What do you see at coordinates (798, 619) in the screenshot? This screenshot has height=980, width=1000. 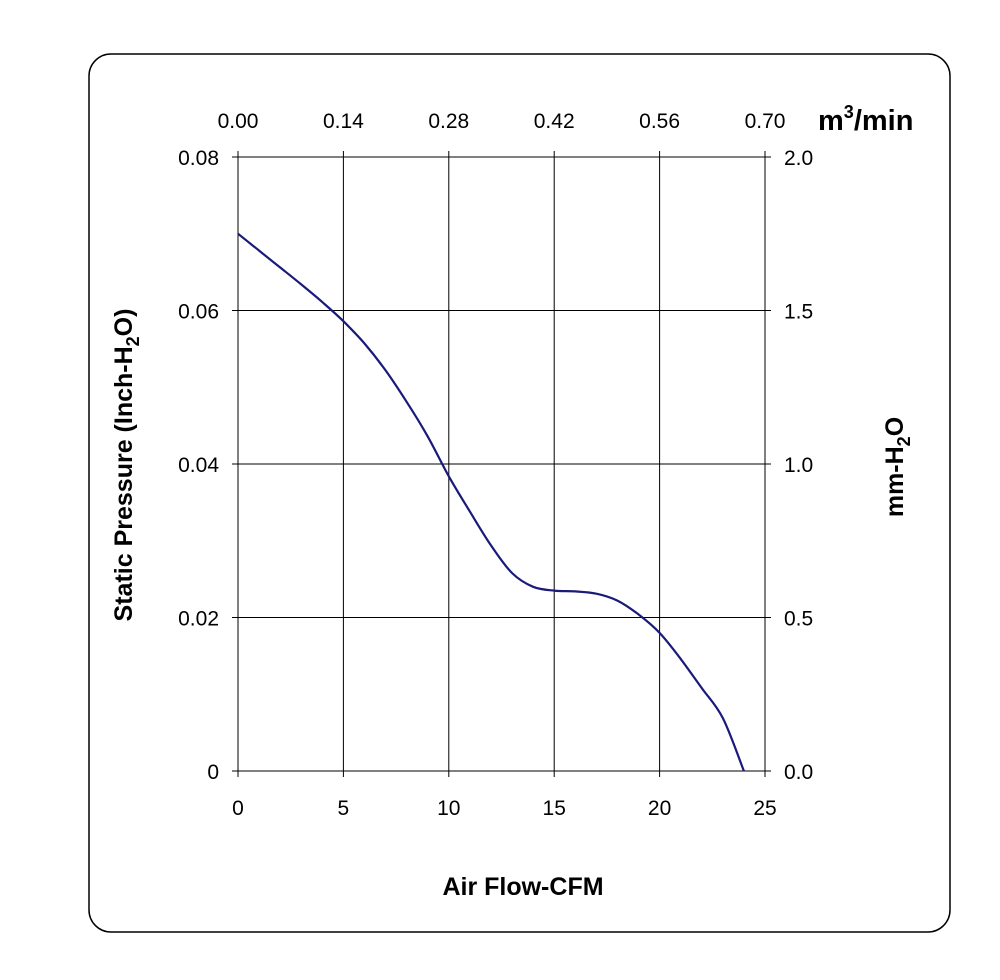 I see `y2-tick-label: 0.5` at bounding box center [798, 619].